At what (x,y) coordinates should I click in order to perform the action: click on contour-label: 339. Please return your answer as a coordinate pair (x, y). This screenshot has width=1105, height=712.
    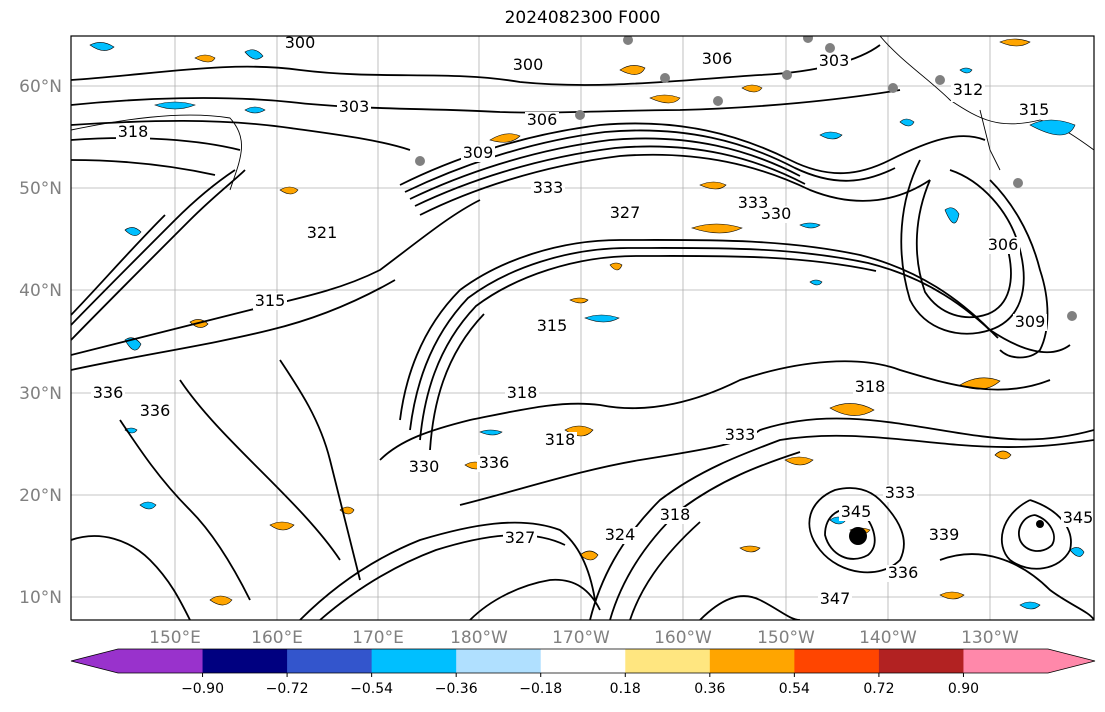
    Looking at the image, I should click on (944, 534).